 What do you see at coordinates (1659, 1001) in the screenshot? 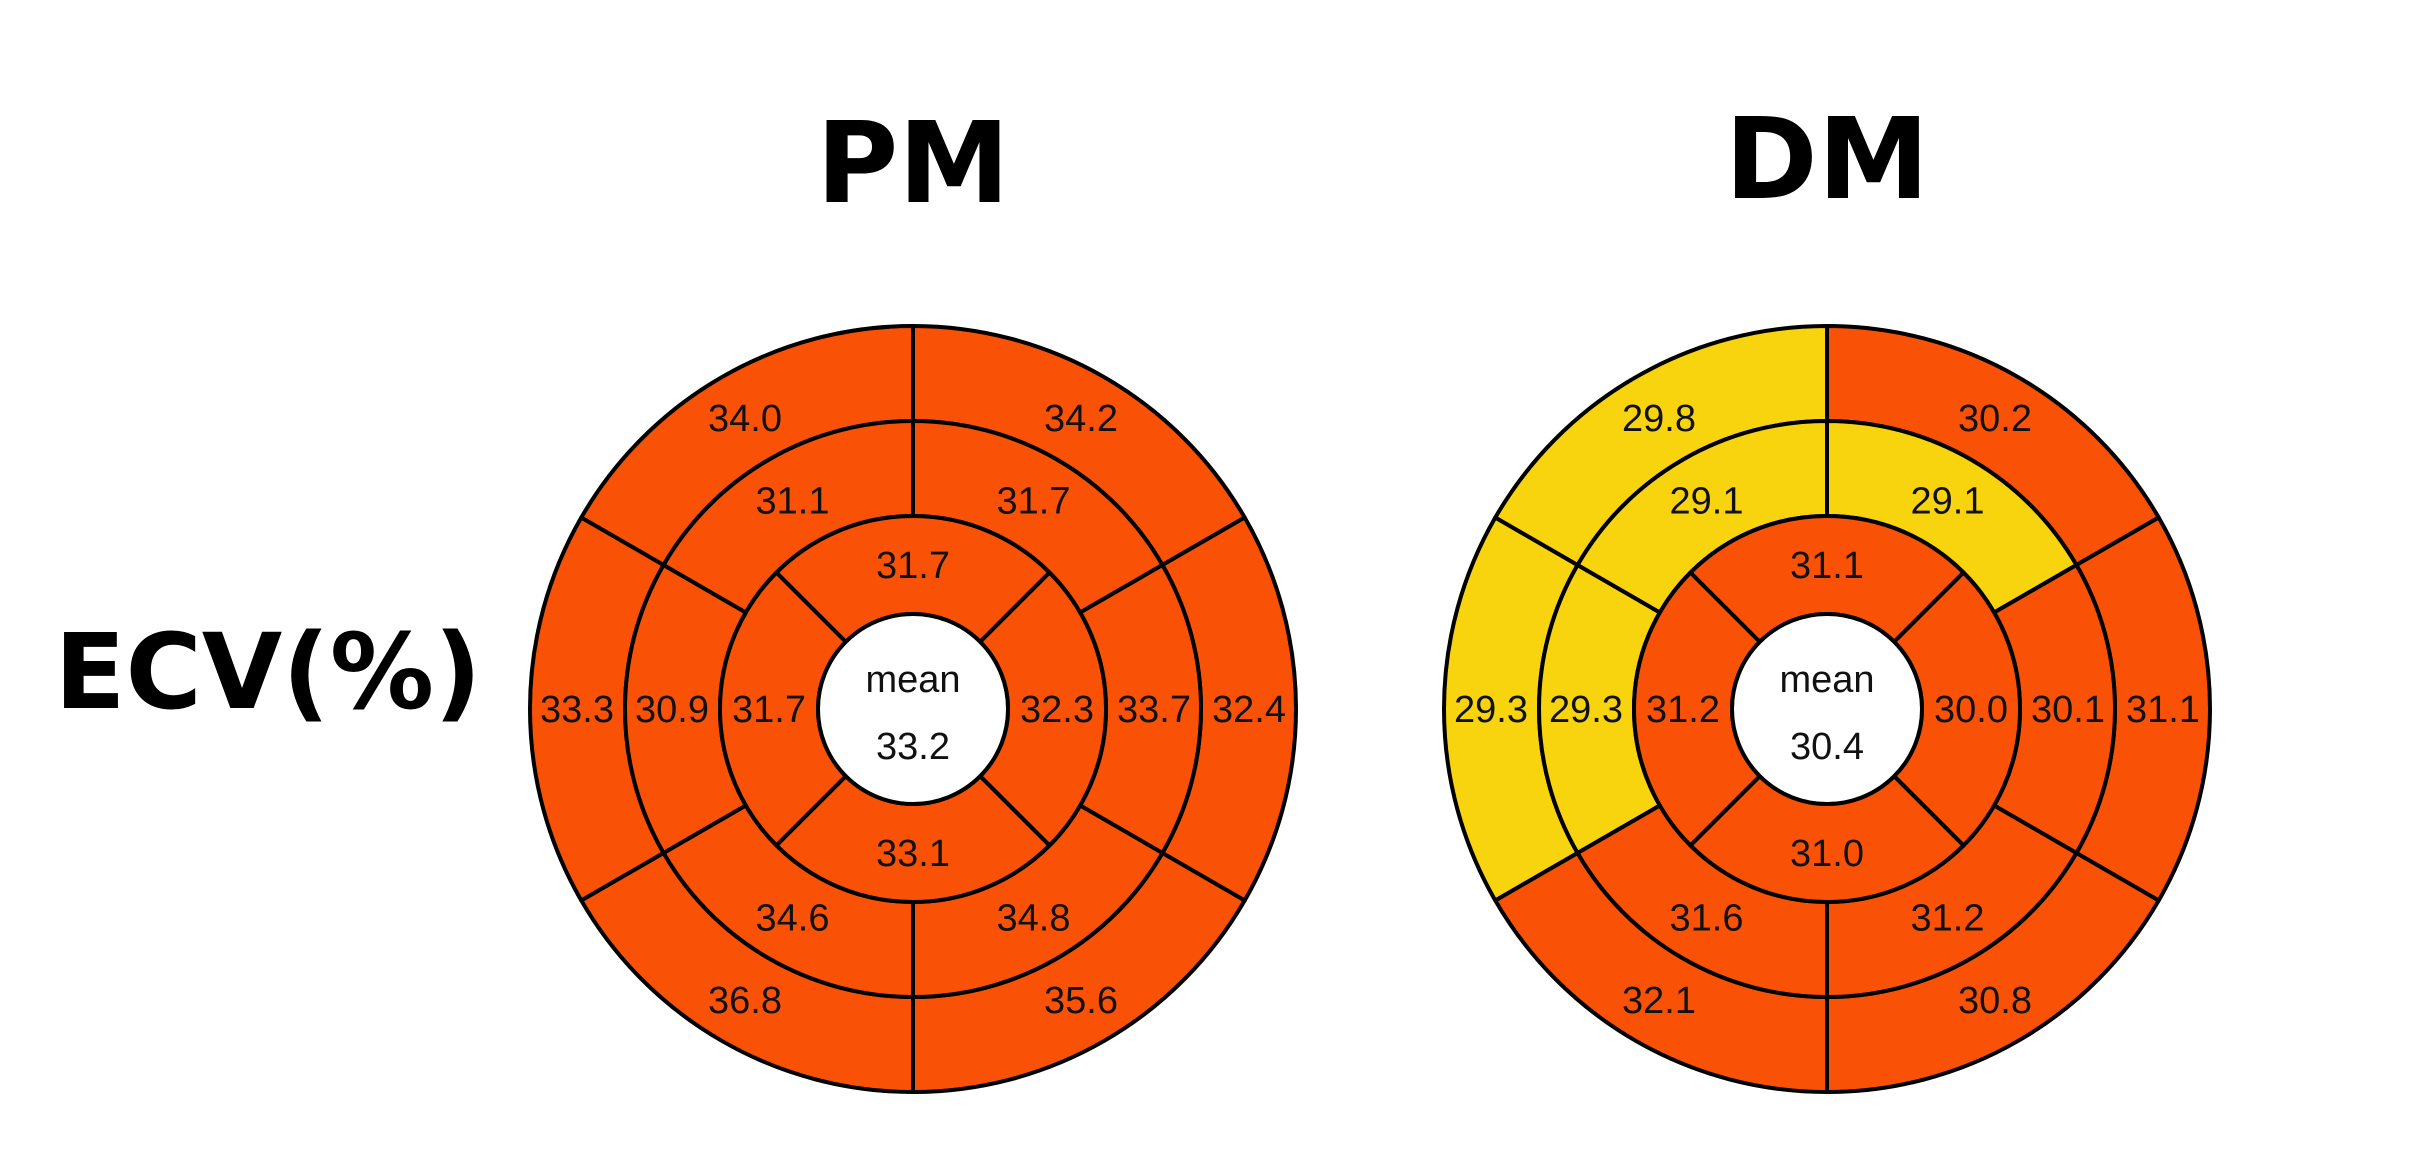
I see `basal-segment-value: 32.1` at bounding box center [1659, 1001].